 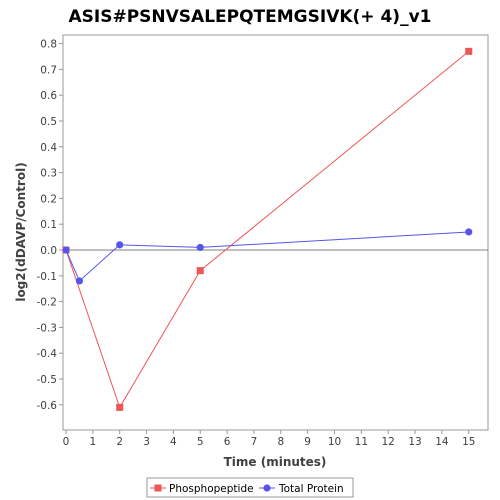 I want to click on y-tick-label: -0.1, so click(x=47, y=277).